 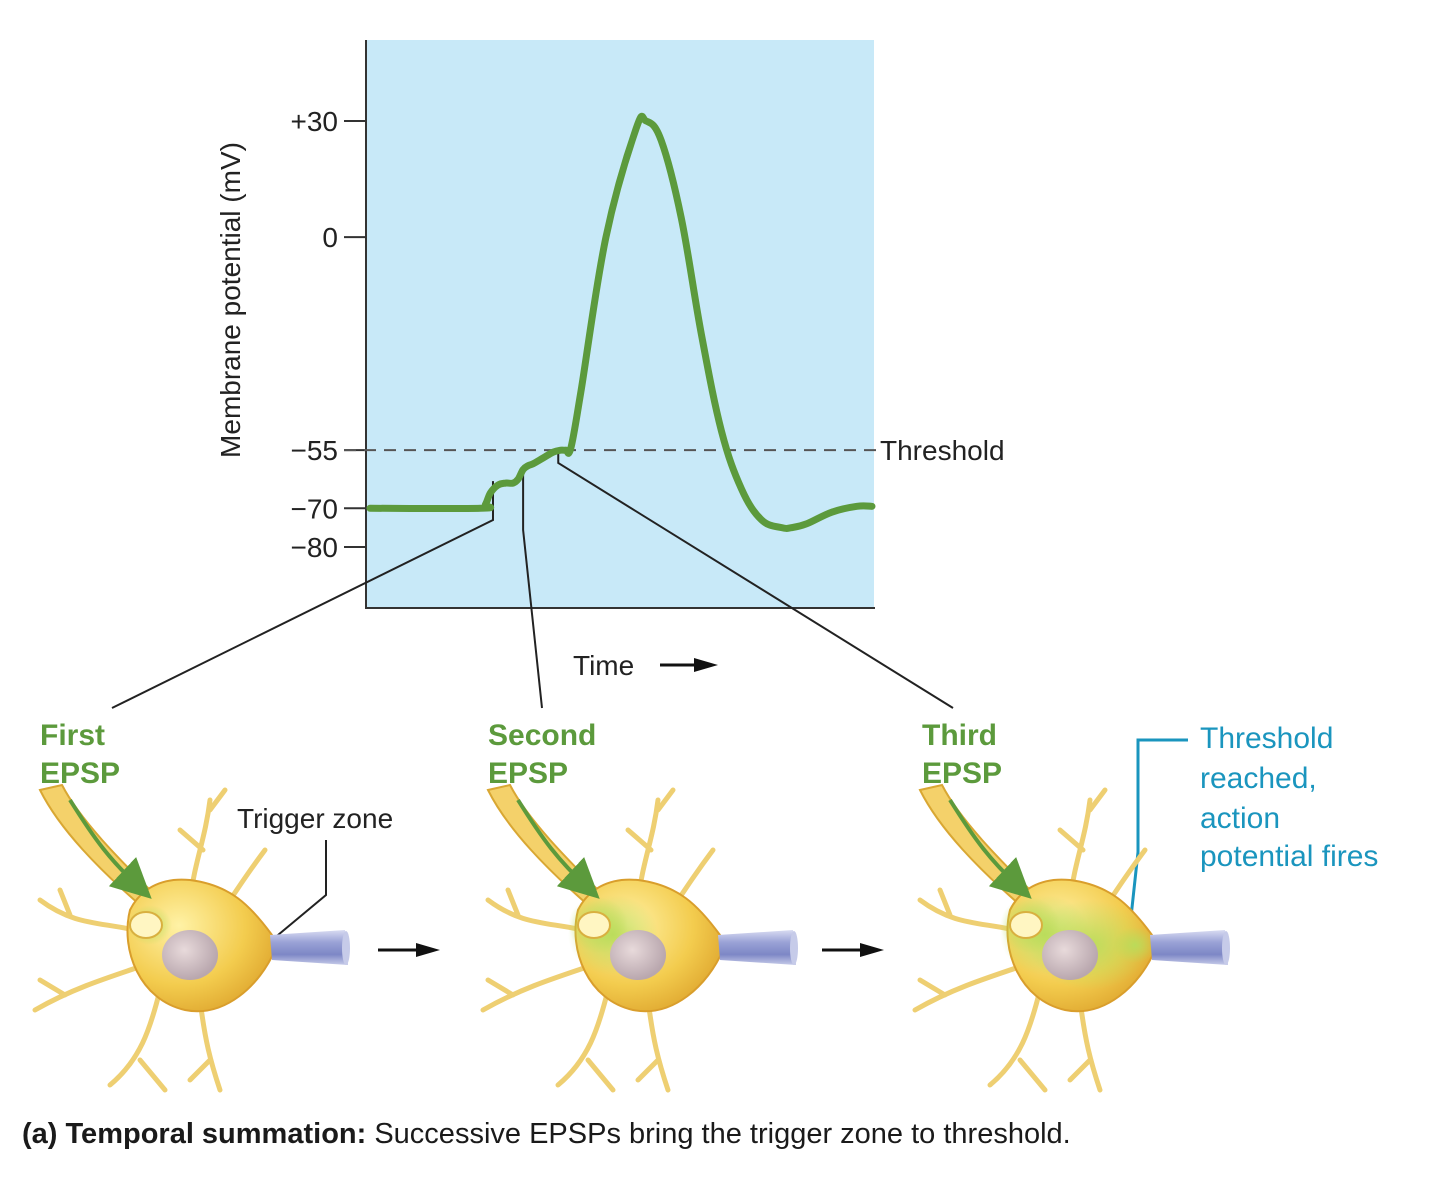 I want to click on trigger-zone-label: Trigger zone, so click(x=315, y=818).